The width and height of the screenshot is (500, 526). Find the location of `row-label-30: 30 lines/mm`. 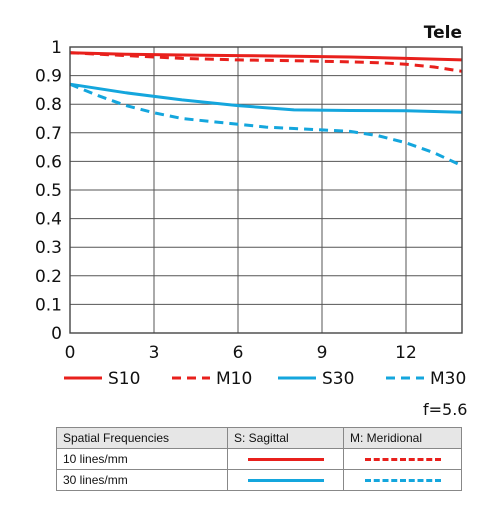

row-label-30: 30 lines/mm is located at coordinates (142, 480).